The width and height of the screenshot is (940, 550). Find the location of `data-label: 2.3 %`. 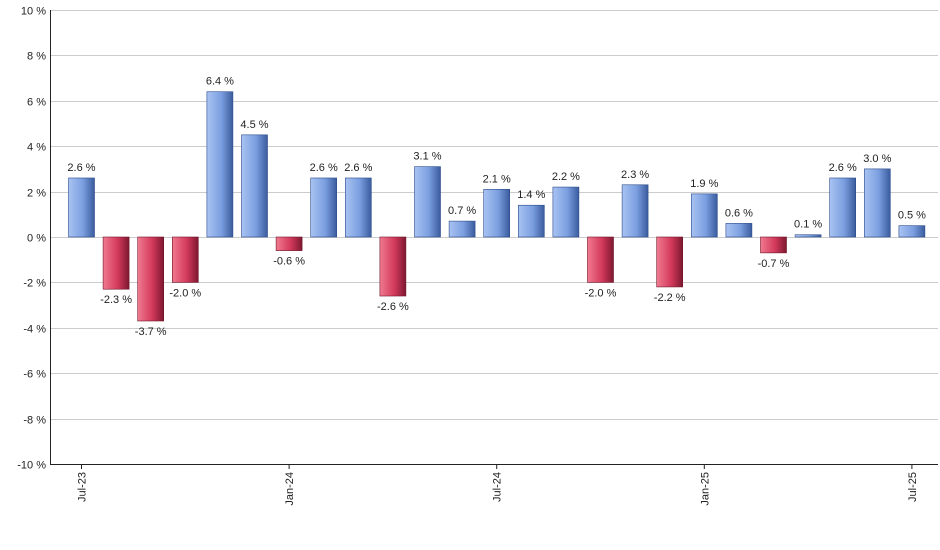

data-label: 2.3 % is located at coordinates (635, 175).